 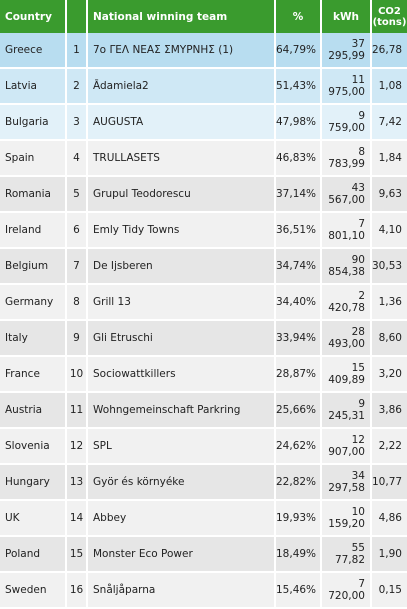 What do you see at coordinates (77, 375) in the screenshot?
I see `cell-rank: 10` at bounding box center [77, 375].